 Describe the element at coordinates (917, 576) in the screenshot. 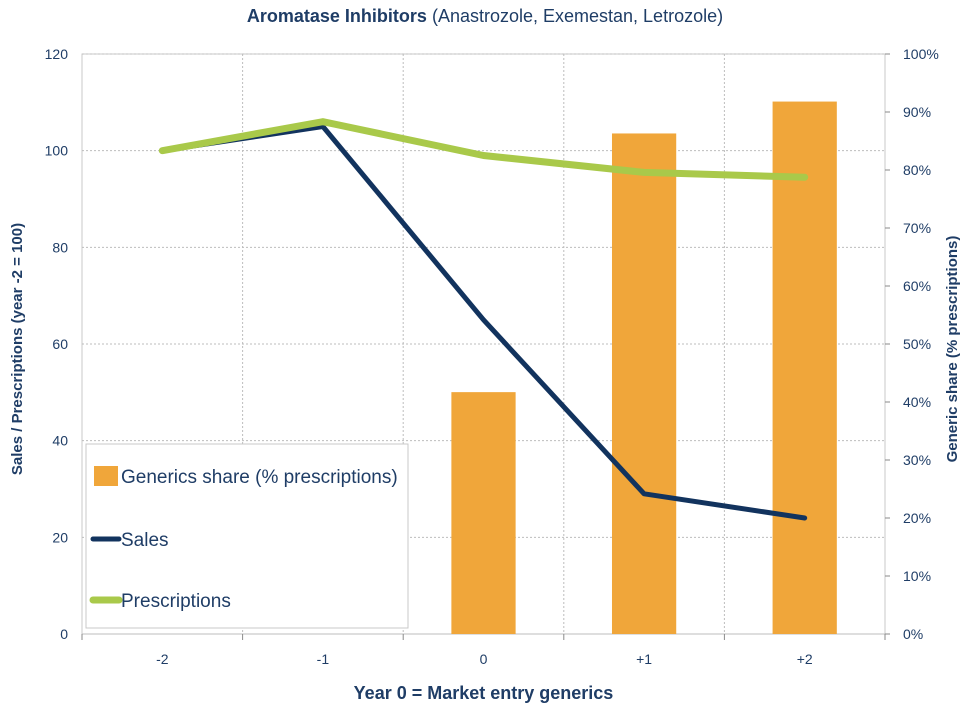

I see `right-axis-tick-label: 10%` at that location.